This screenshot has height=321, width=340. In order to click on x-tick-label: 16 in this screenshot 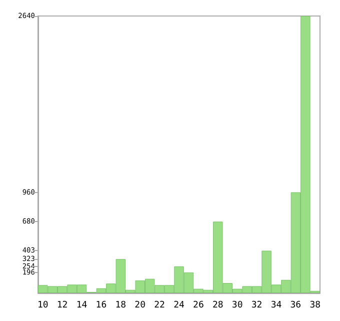, I will do `click(101, 305)`.